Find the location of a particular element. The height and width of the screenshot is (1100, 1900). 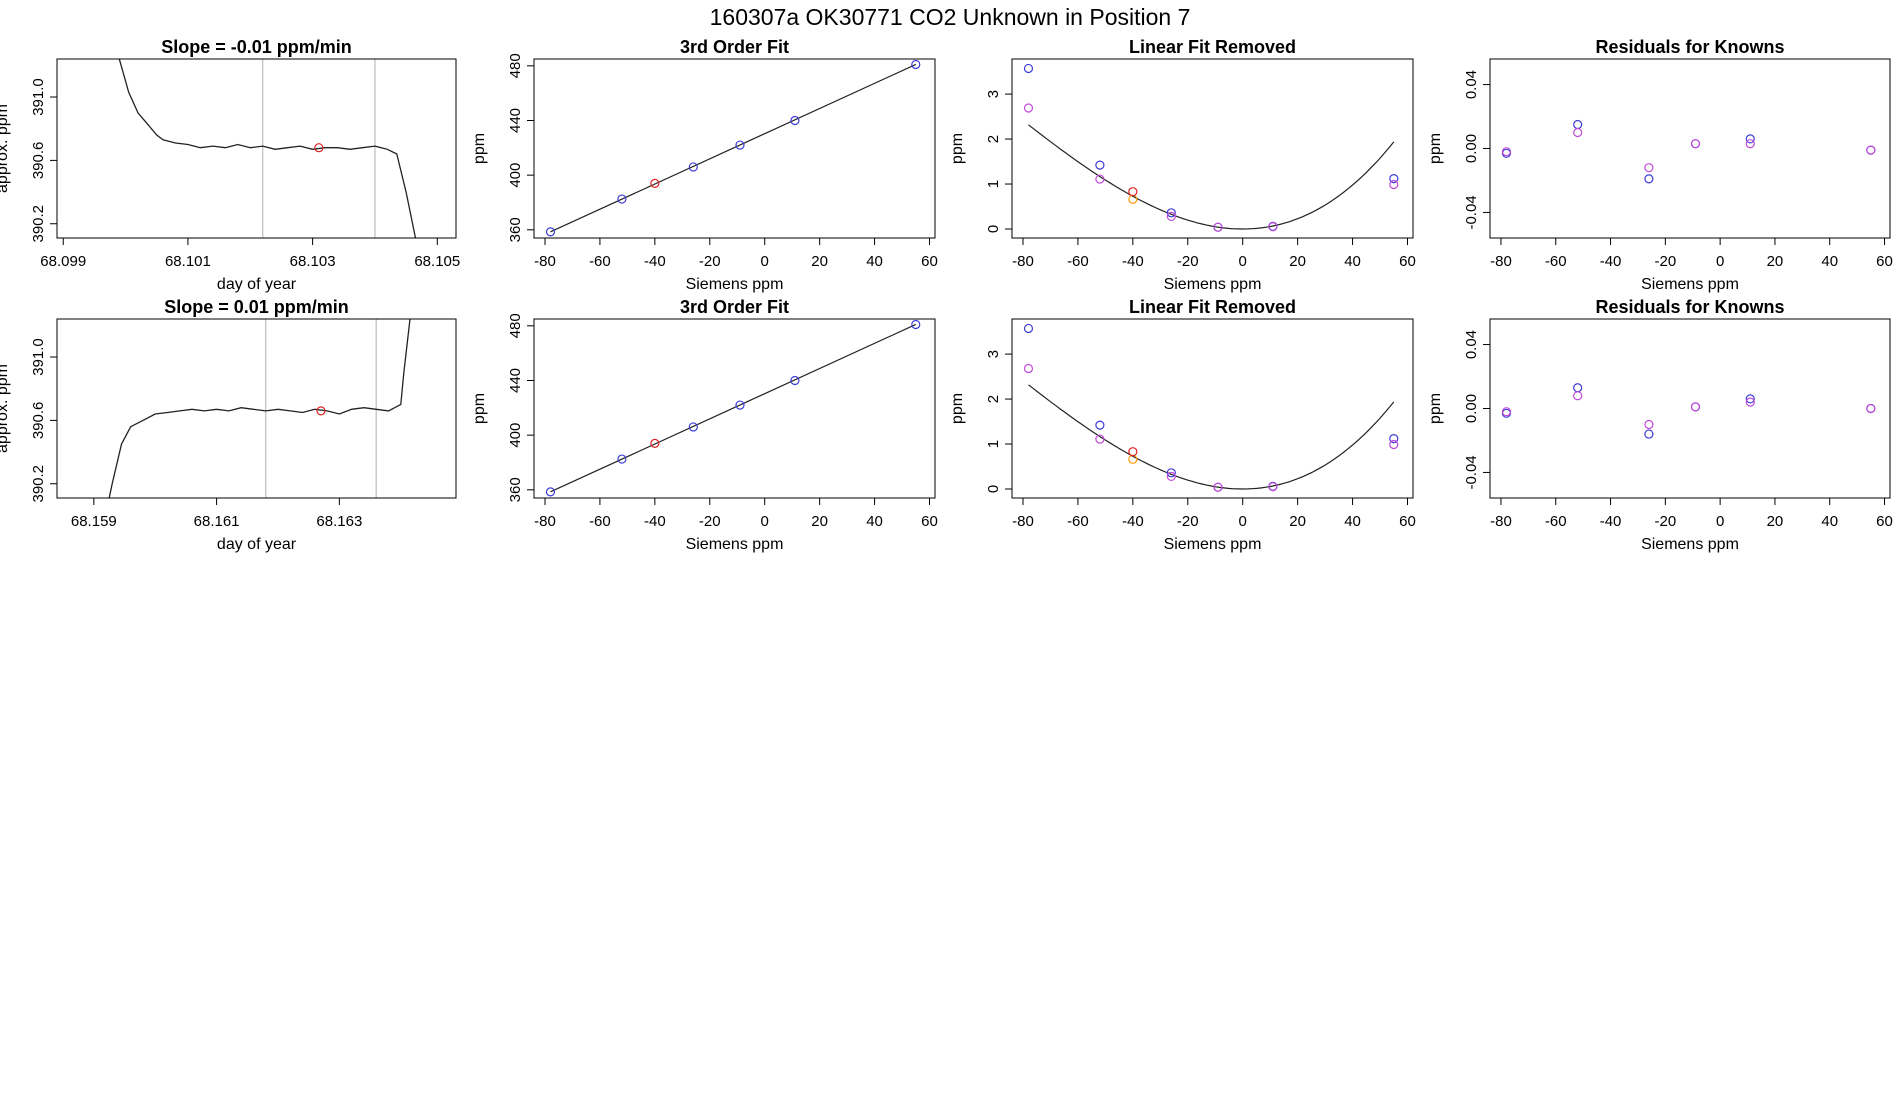

fit-curve is located at coordinates (1211, 177).